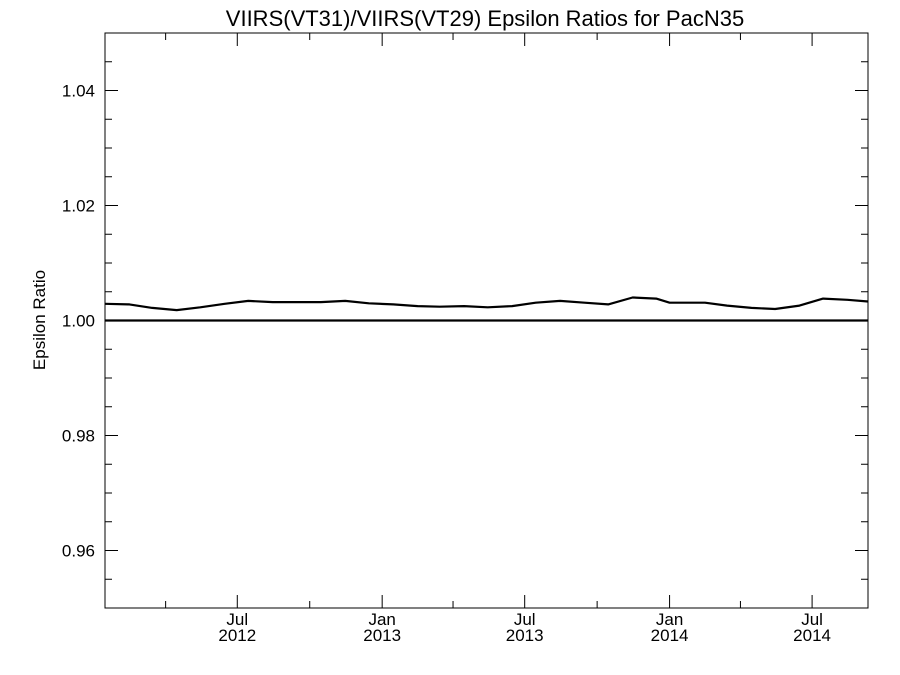  What do you see at coordinates (237, 635) in the screenshot?
I see `x-tick-year: 2012` at bounding box center [237, 635].